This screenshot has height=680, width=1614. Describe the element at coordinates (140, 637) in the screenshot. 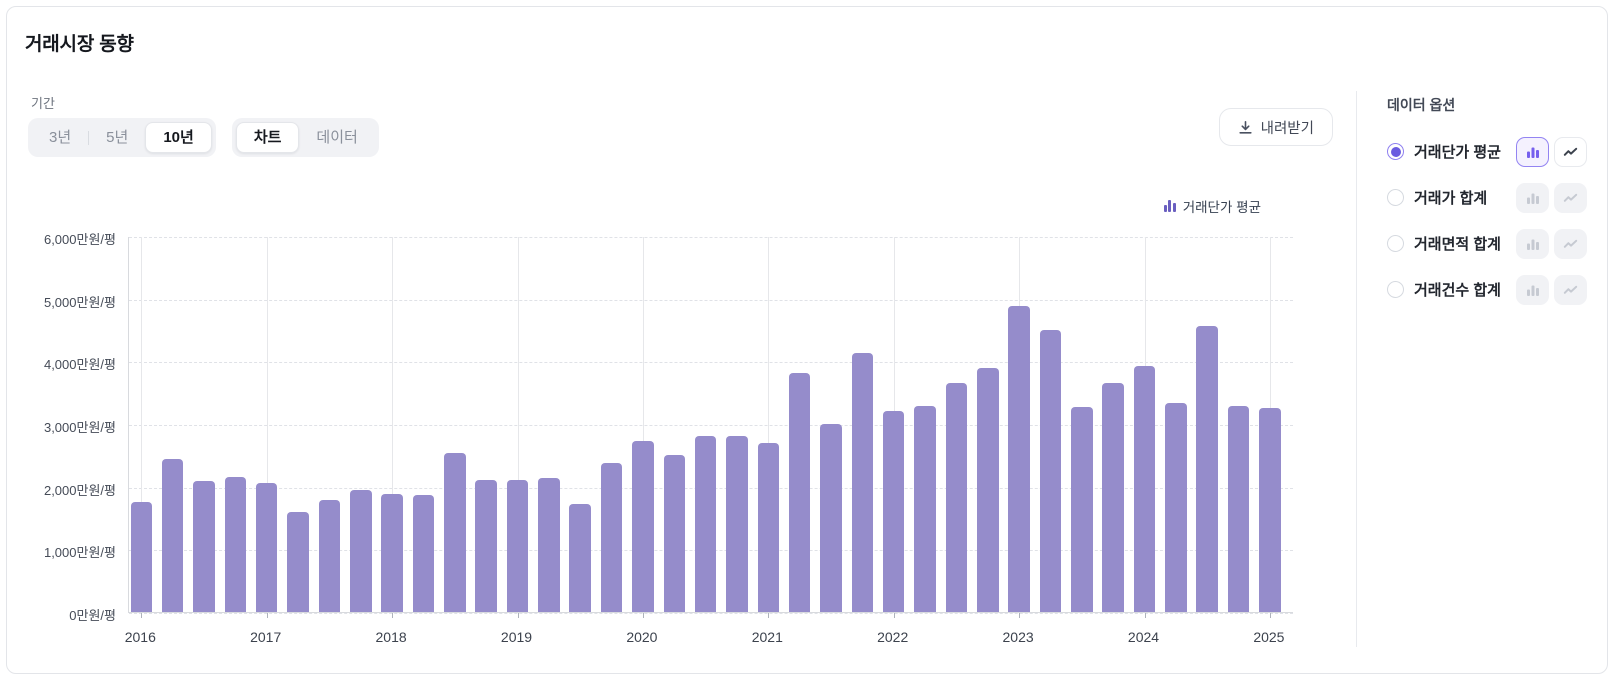

I see `x-tick-label: 2016` at that location.